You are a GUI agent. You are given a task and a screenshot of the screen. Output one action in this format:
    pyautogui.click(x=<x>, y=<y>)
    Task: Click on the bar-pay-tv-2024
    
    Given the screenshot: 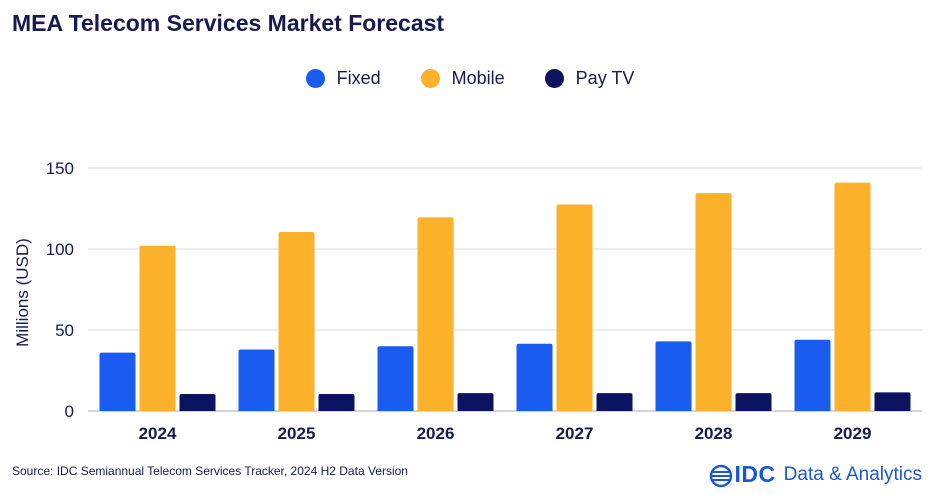 What is the action you would take?
    pyautogui.click(x=197, y=402)
    